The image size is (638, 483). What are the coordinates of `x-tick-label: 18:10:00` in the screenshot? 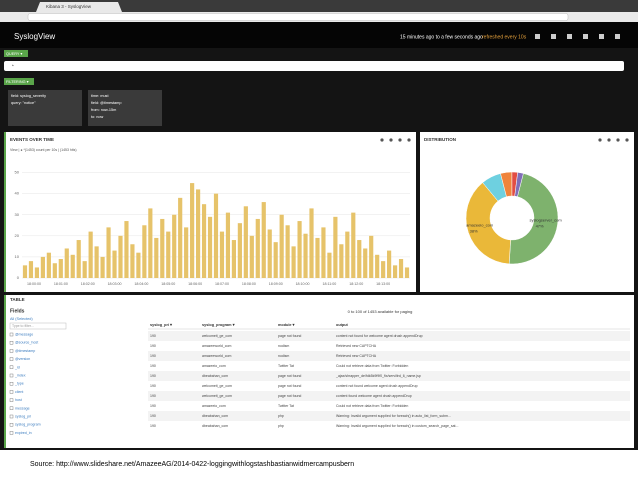 It's located at (303, 284).